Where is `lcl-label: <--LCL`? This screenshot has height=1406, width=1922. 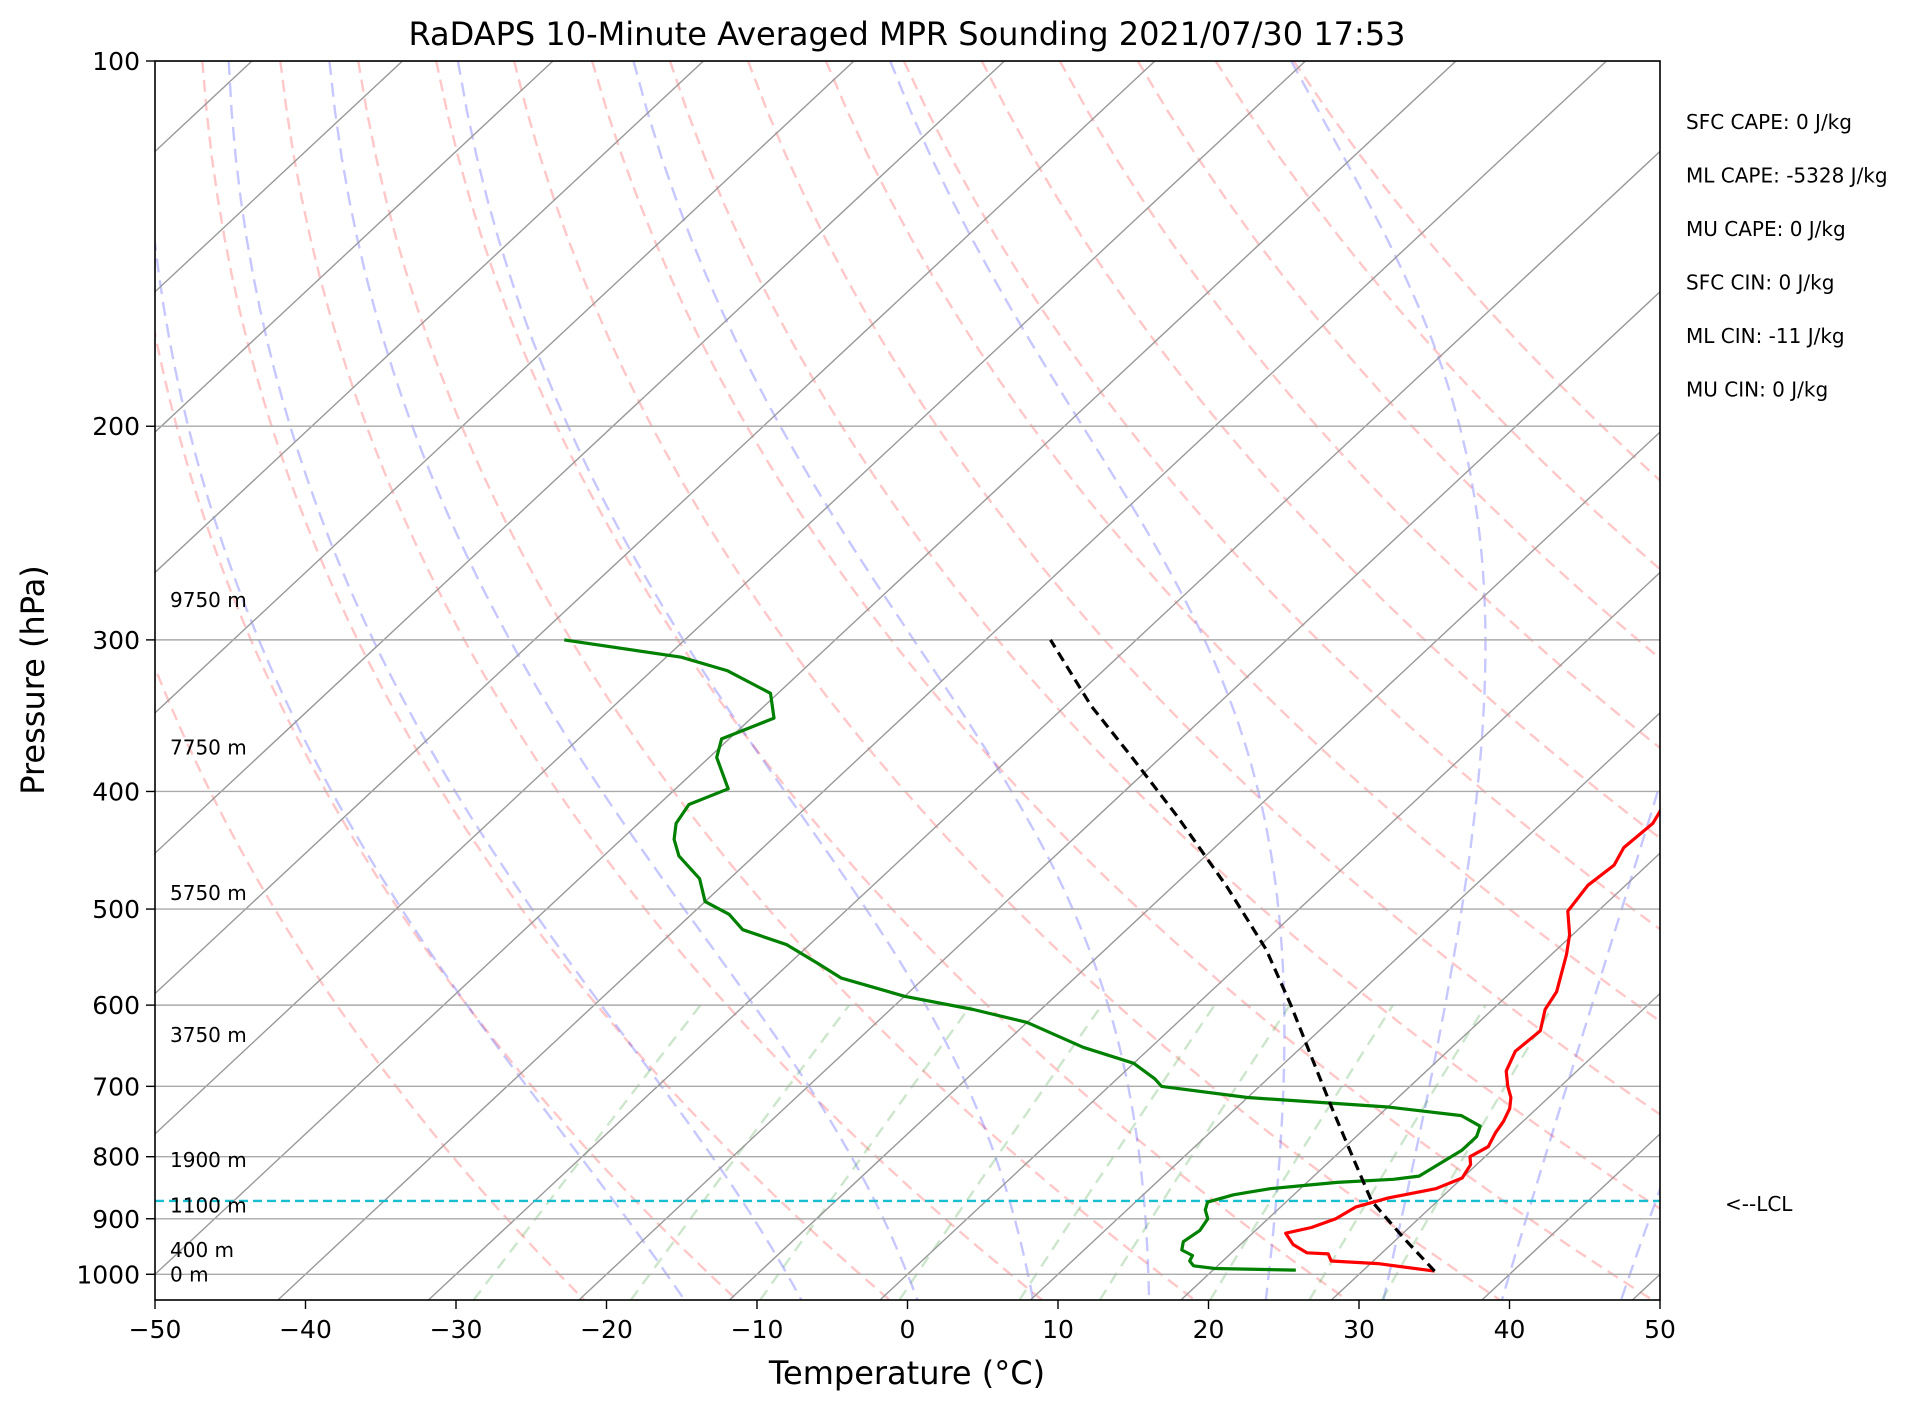
lcl-label: <--LCL is located at coordinates (1759, 1204).